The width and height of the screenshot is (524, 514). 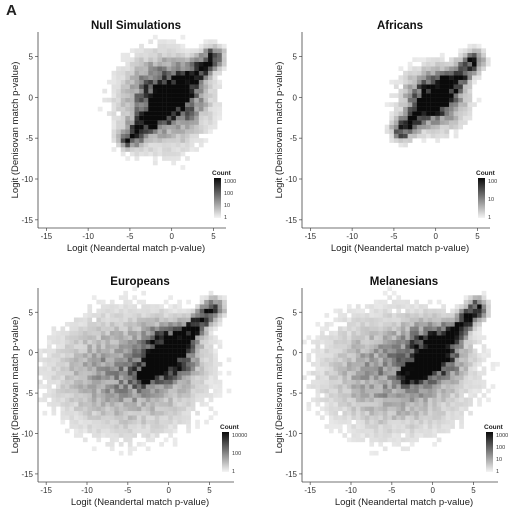 I want to click on x-tick-label: -10, so click(x=352, y=236).